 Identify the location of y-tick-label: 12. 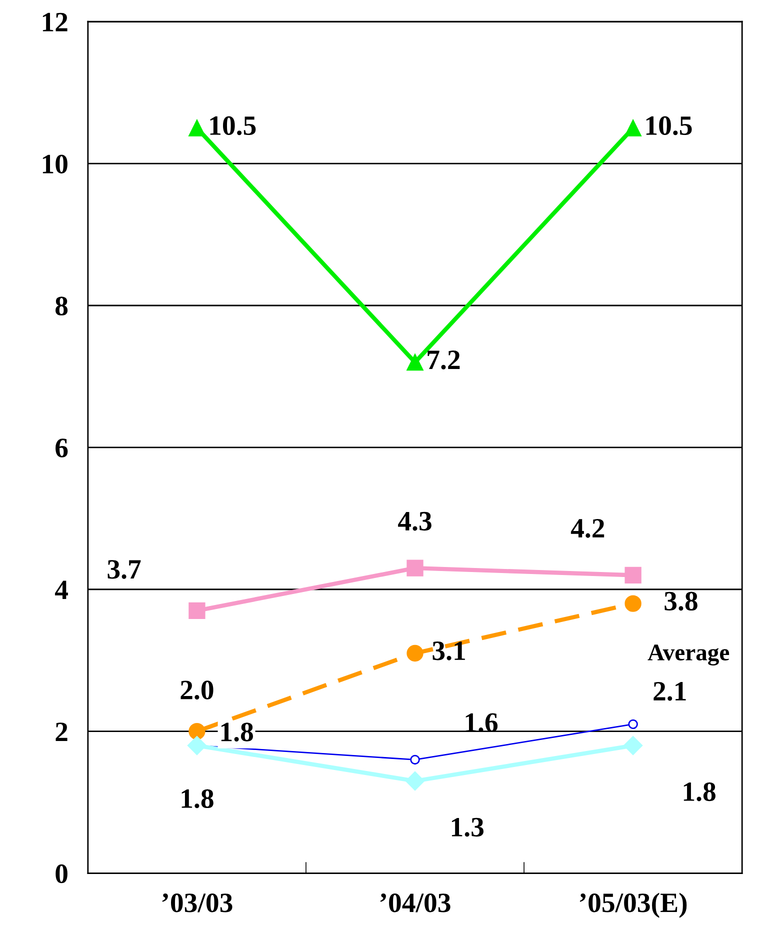
(55, 22).